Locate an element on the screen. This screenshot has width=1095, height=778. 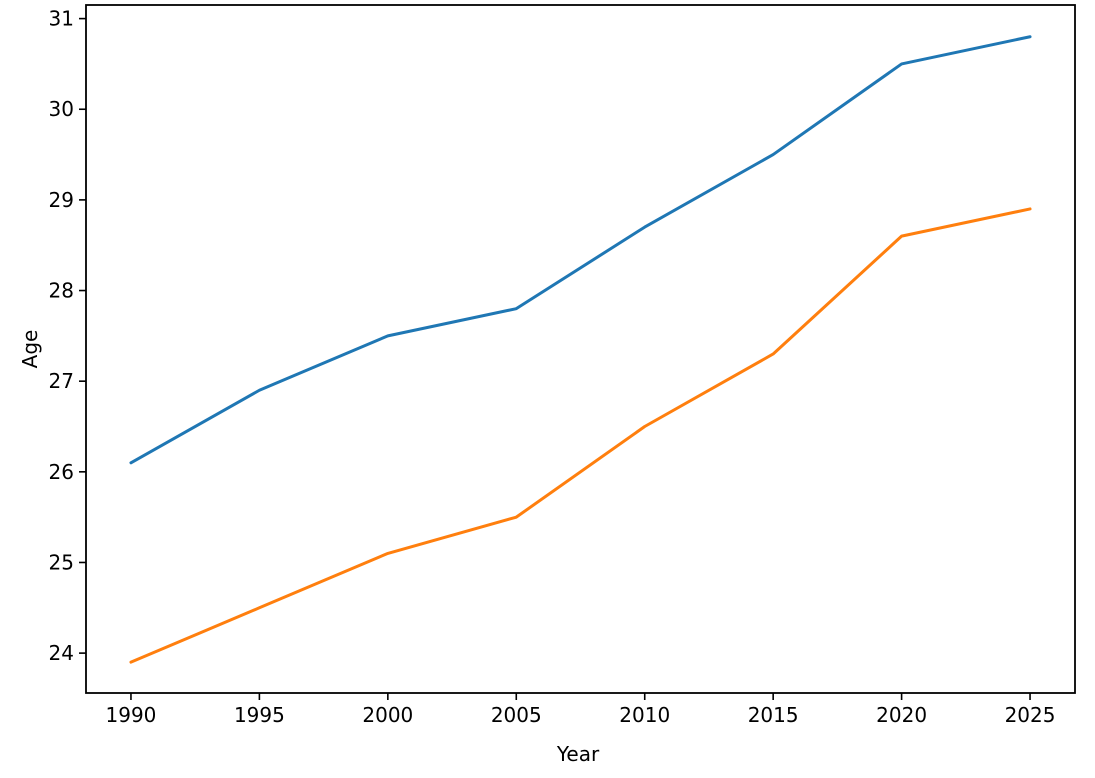
y-tick-label: 26 is located at coordinates (61, 472).